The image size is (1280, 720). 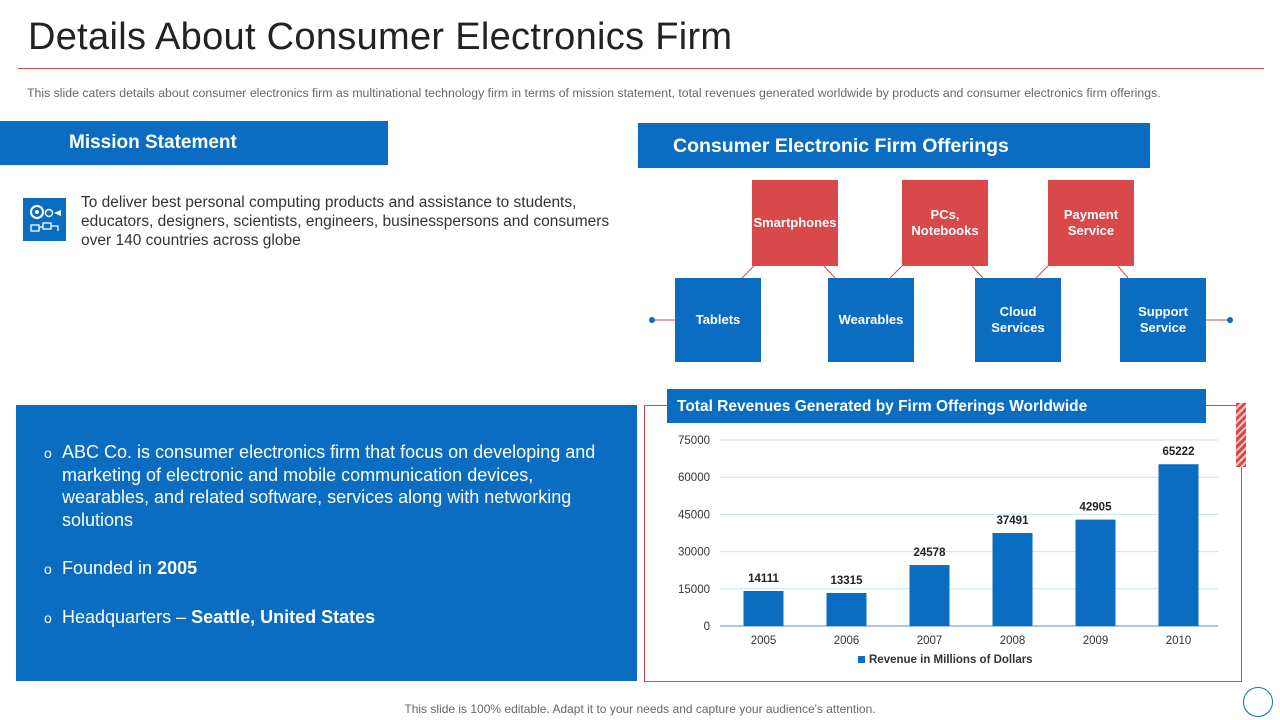 I want to click on y-tick-label: 30000, so click(x=694, y=553).